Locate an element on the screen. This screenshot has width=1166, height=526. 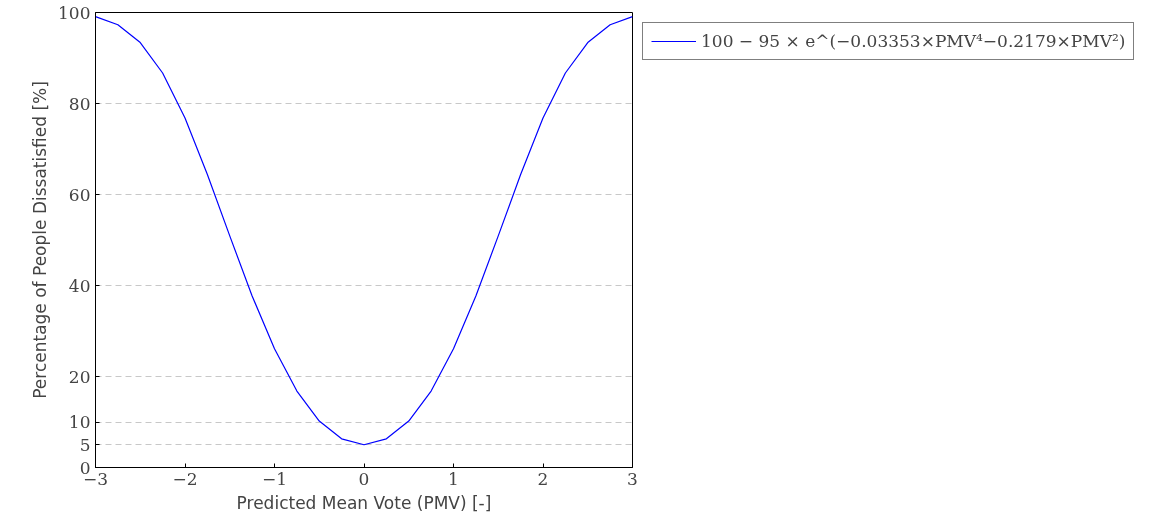
y-tick-label: 10 is located at coordinates (79, 422).